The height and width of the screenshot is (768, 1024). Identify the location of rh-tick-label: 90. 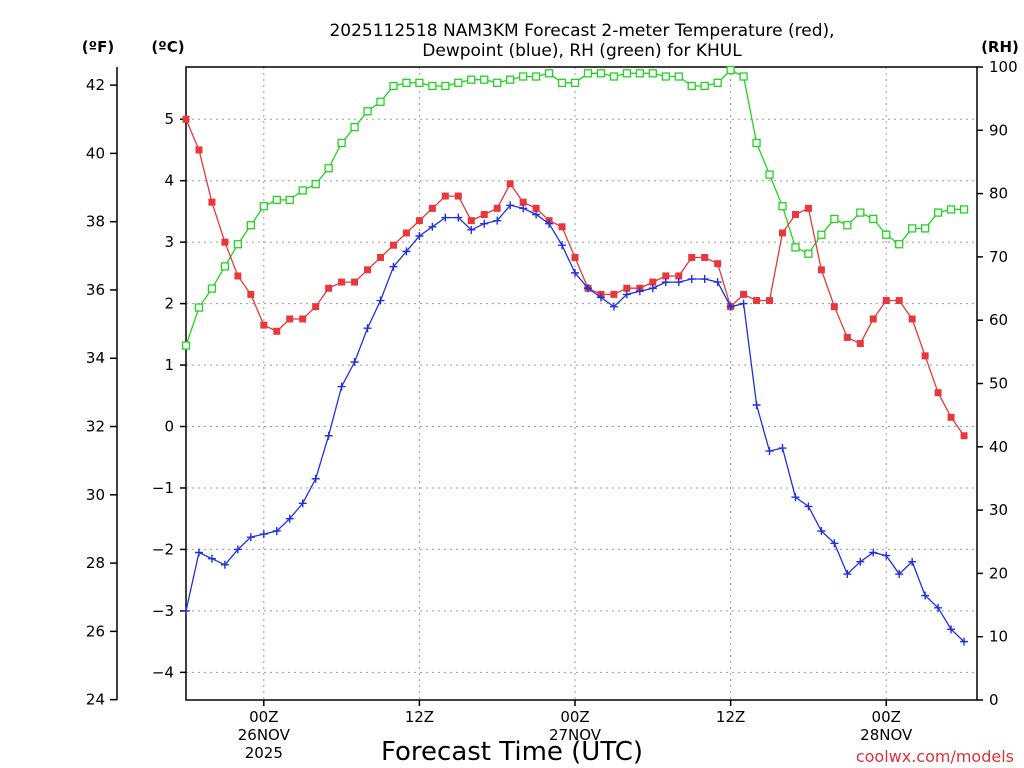
(998, 130).